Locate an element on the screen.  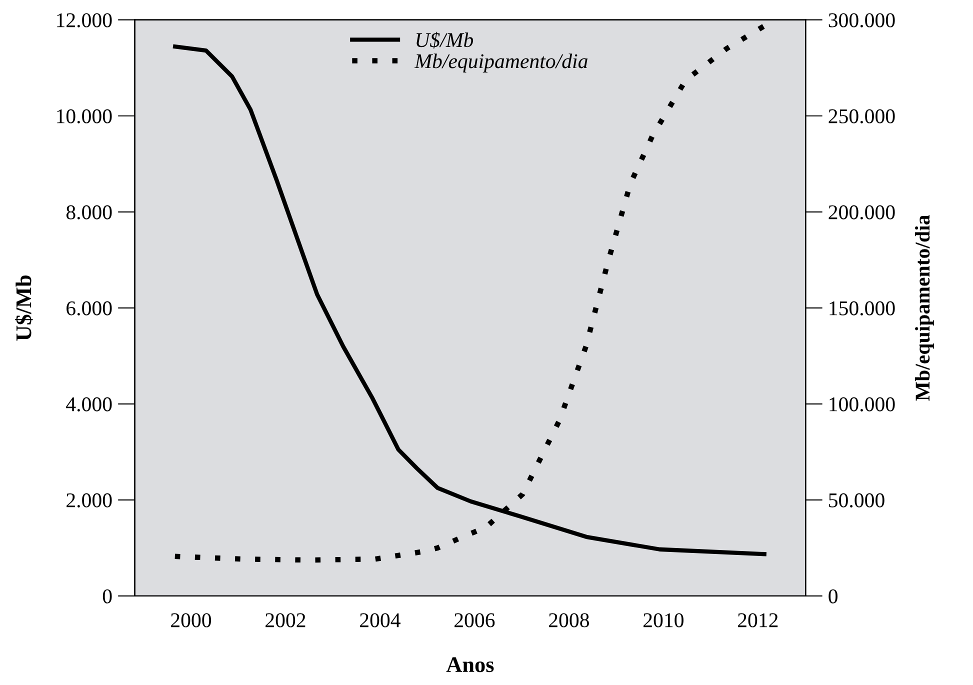
x-tick-label: 2000 is located at coordinates (191, 620).